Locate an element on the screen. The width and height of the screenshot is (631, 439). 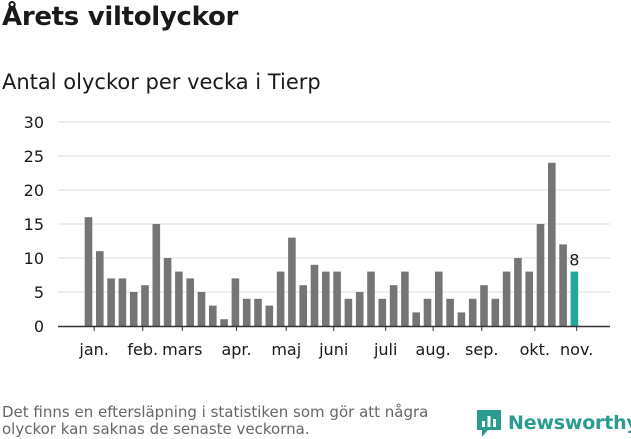
y-tick-label: 0 is located at coordinates (39, 326).